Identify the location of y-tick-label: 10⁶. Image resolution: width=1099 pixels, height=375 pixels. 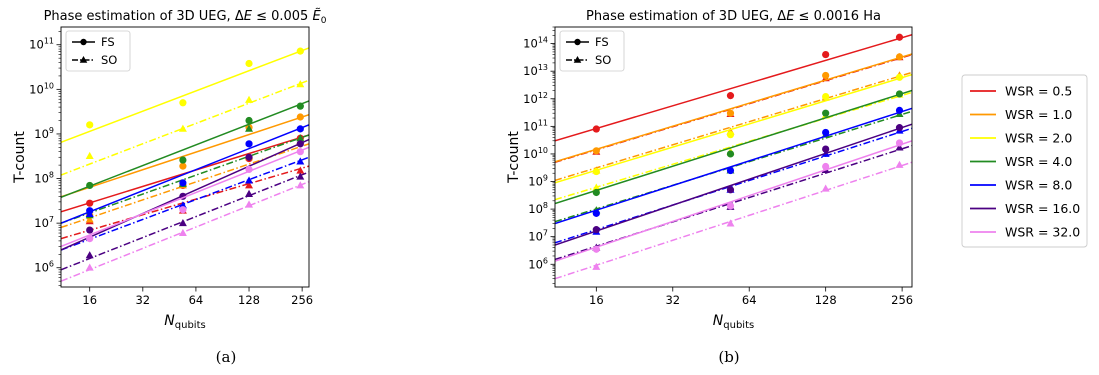
(44, 267).